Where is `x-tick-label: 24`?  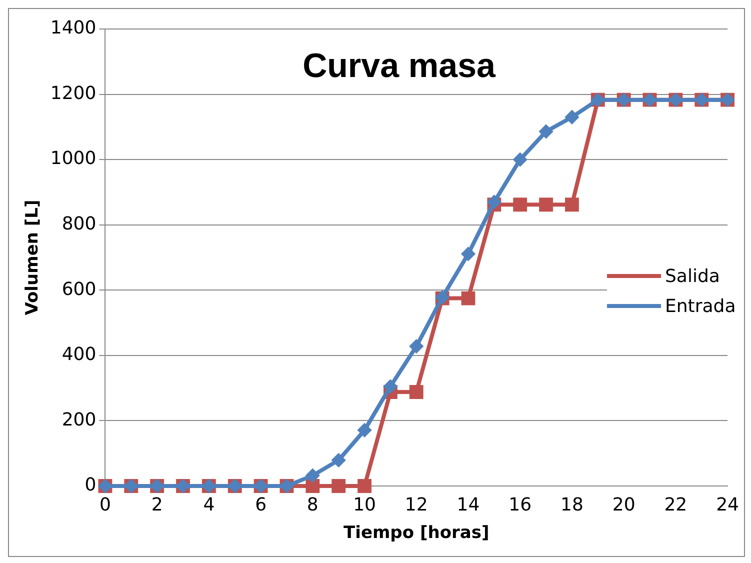 x-tick-label: 24 is located at coordinates (727, 505).